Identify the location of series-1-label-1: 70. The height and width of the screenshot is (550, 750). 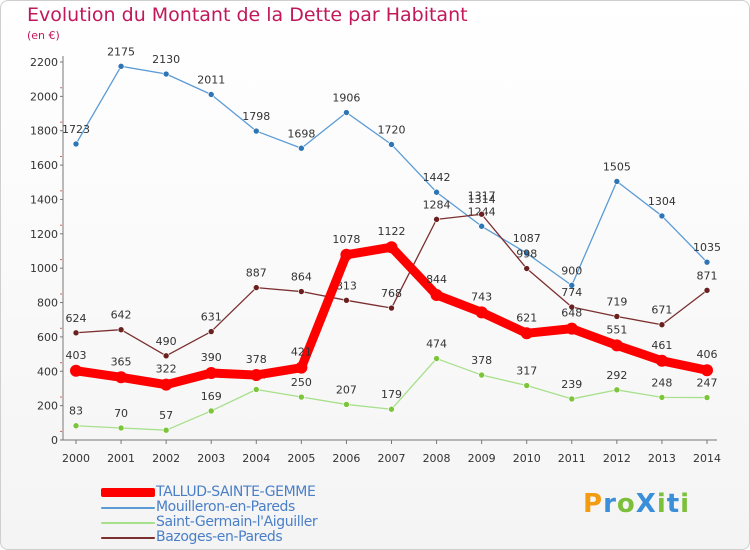
(121, 413).